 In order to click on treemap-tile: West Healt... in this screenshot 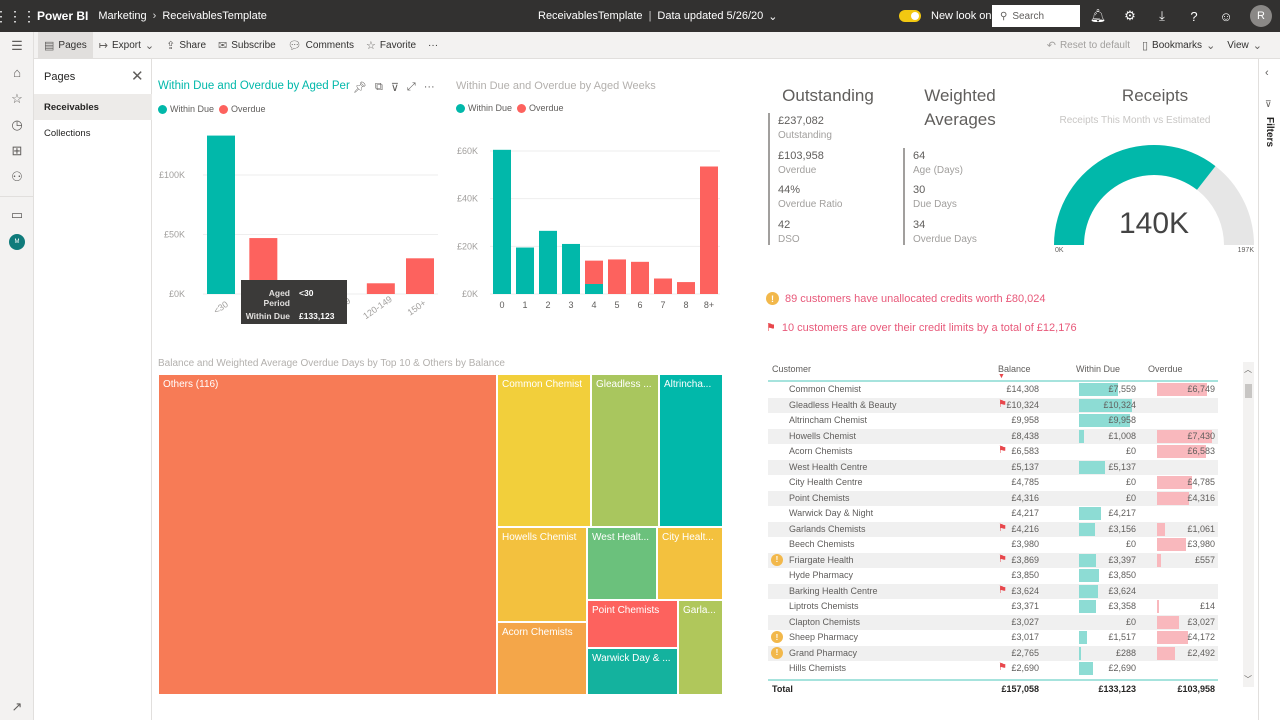, I will do `click(622, 563)`.